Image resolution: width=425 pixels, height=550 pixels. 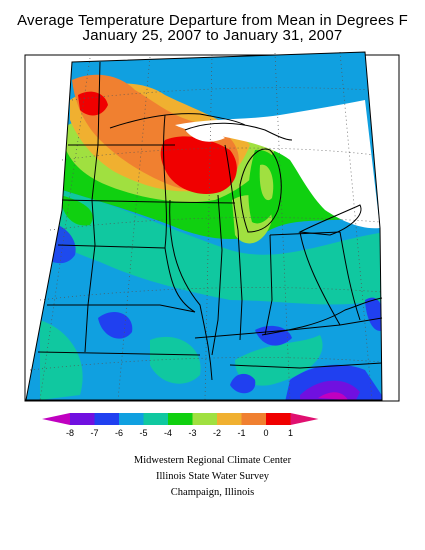 I want to click on legend-tick-label: -5, so click(x=143, y=433).